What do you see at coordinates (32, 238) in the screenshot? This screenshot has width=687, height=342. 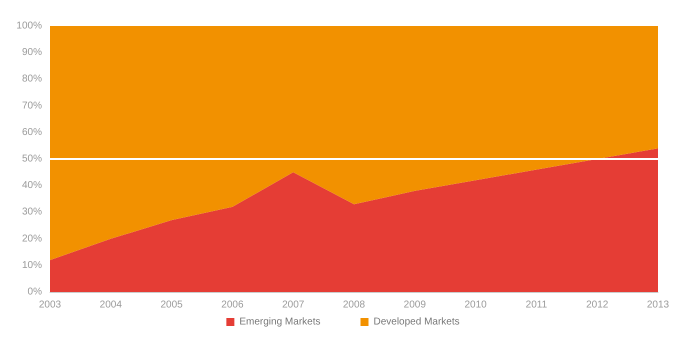 I see `y-tick-label: 20%` at bounding box center [32, 238].